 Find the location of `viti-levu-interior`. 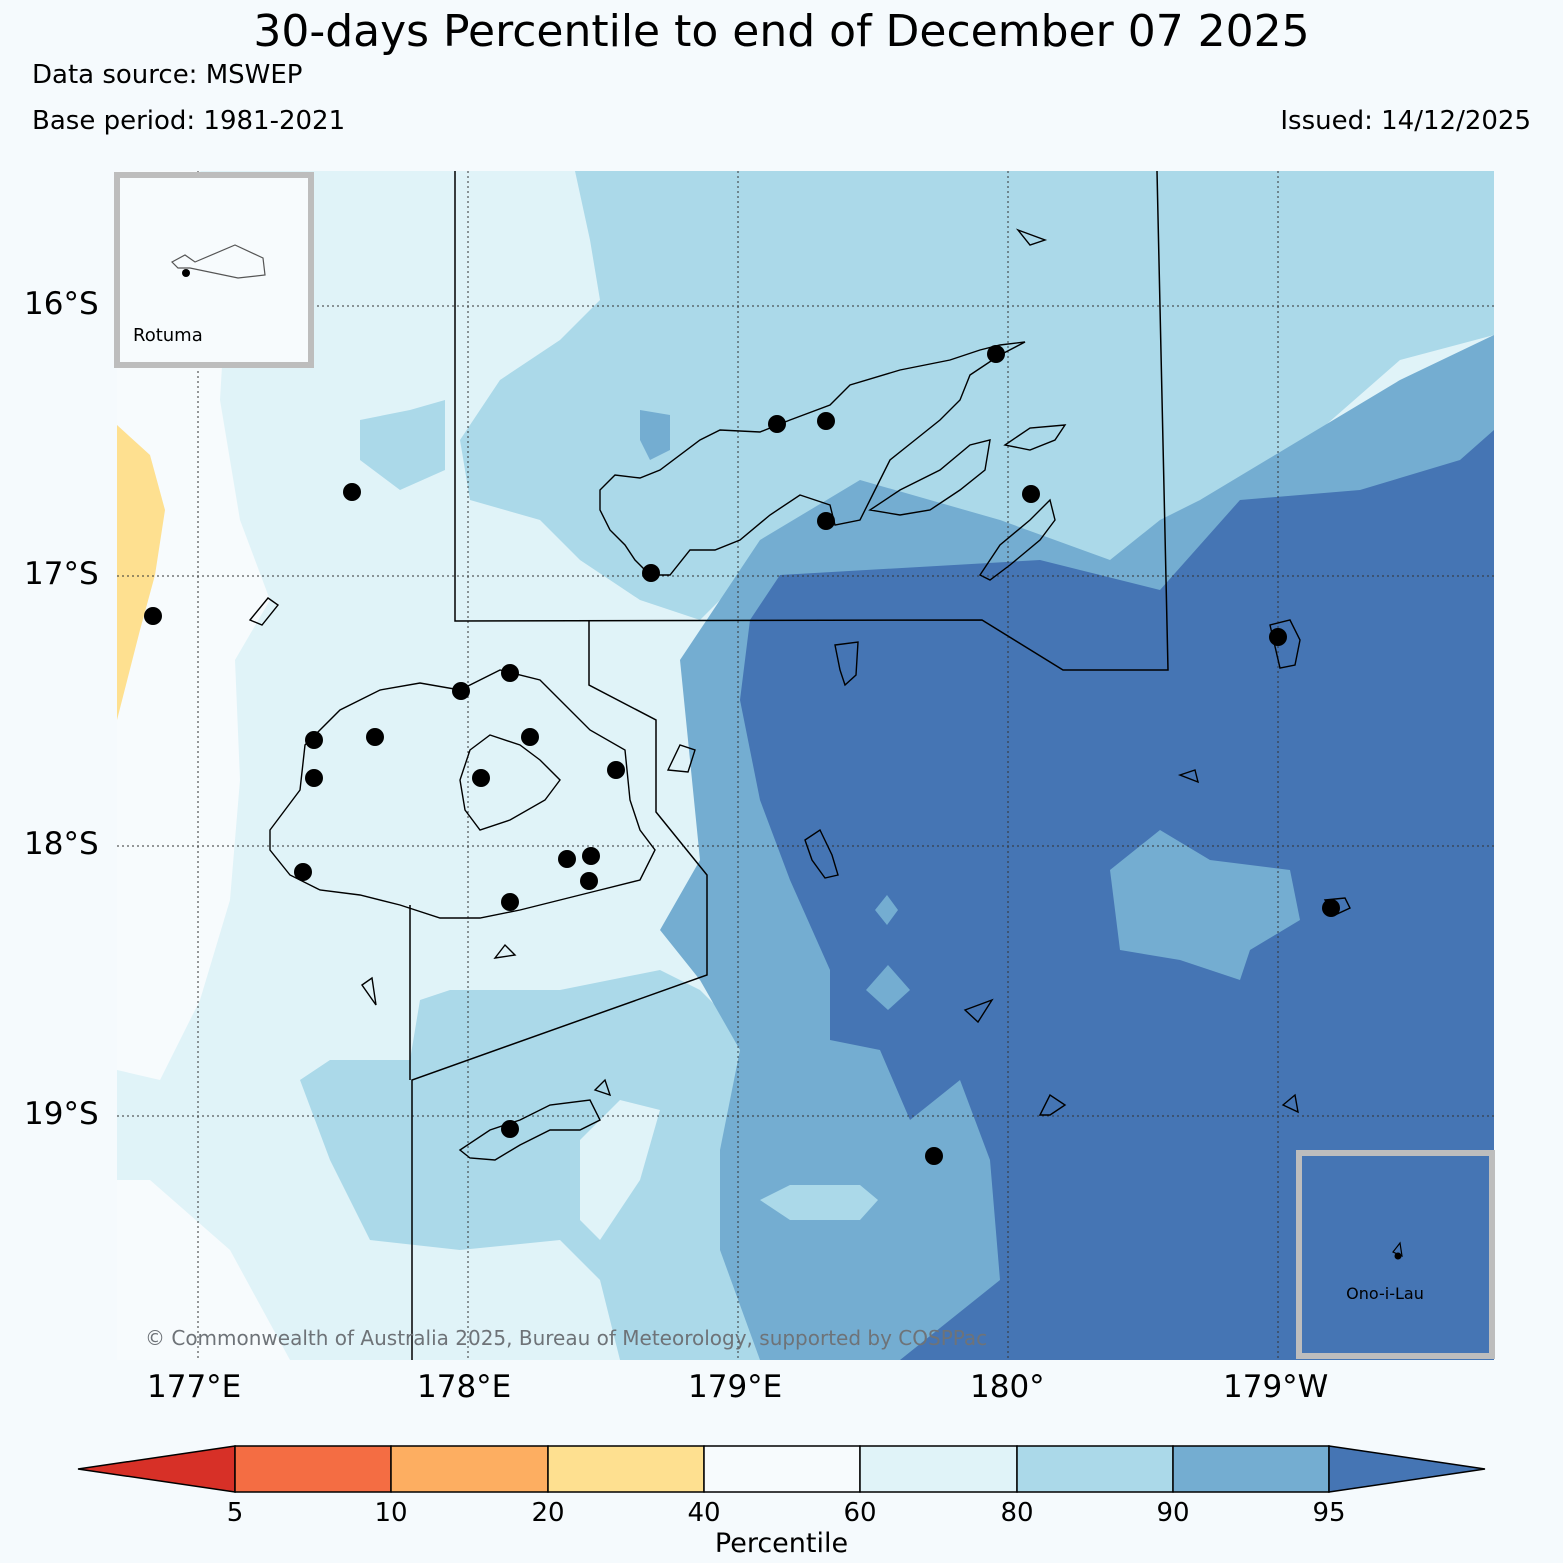

viti-levu-interior is located at coordinates (510, 782).